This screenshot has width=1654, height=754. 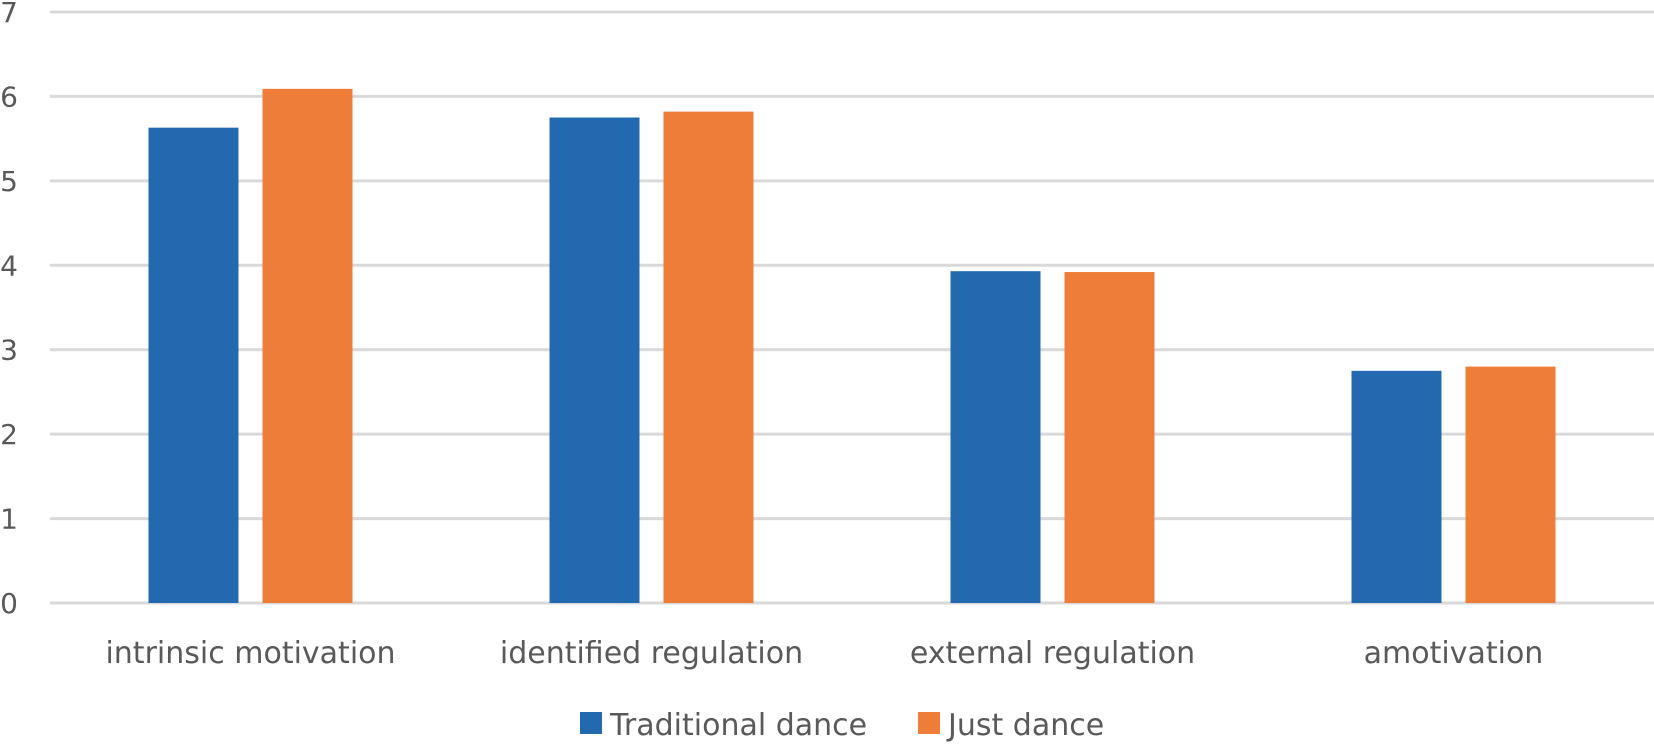 What do you see at coordinates (9, 310) in the screenshot?
I see `y-axis-tick-labels: 0 1 2 3 4 5 6 7` at bounding box center [9, 310].